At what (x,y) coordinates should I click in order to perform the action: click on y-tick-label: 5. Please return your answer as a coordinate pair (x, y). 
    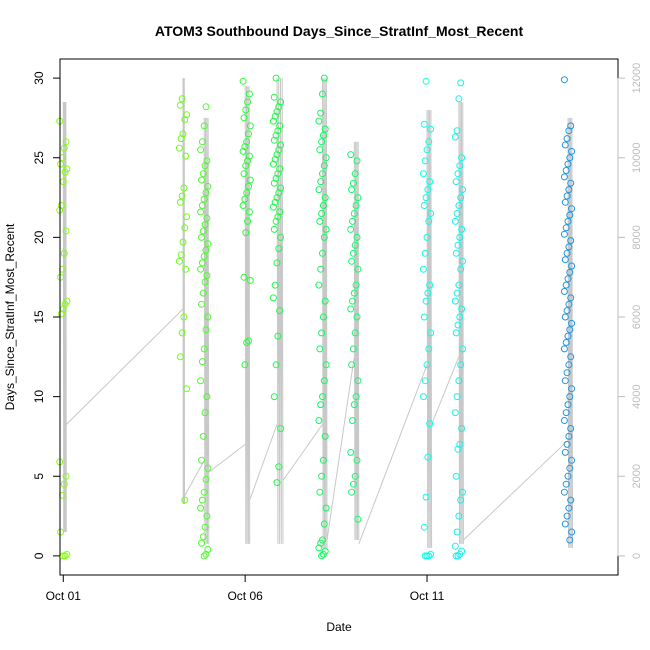
    Looking at the image, I should click on (39, 476).